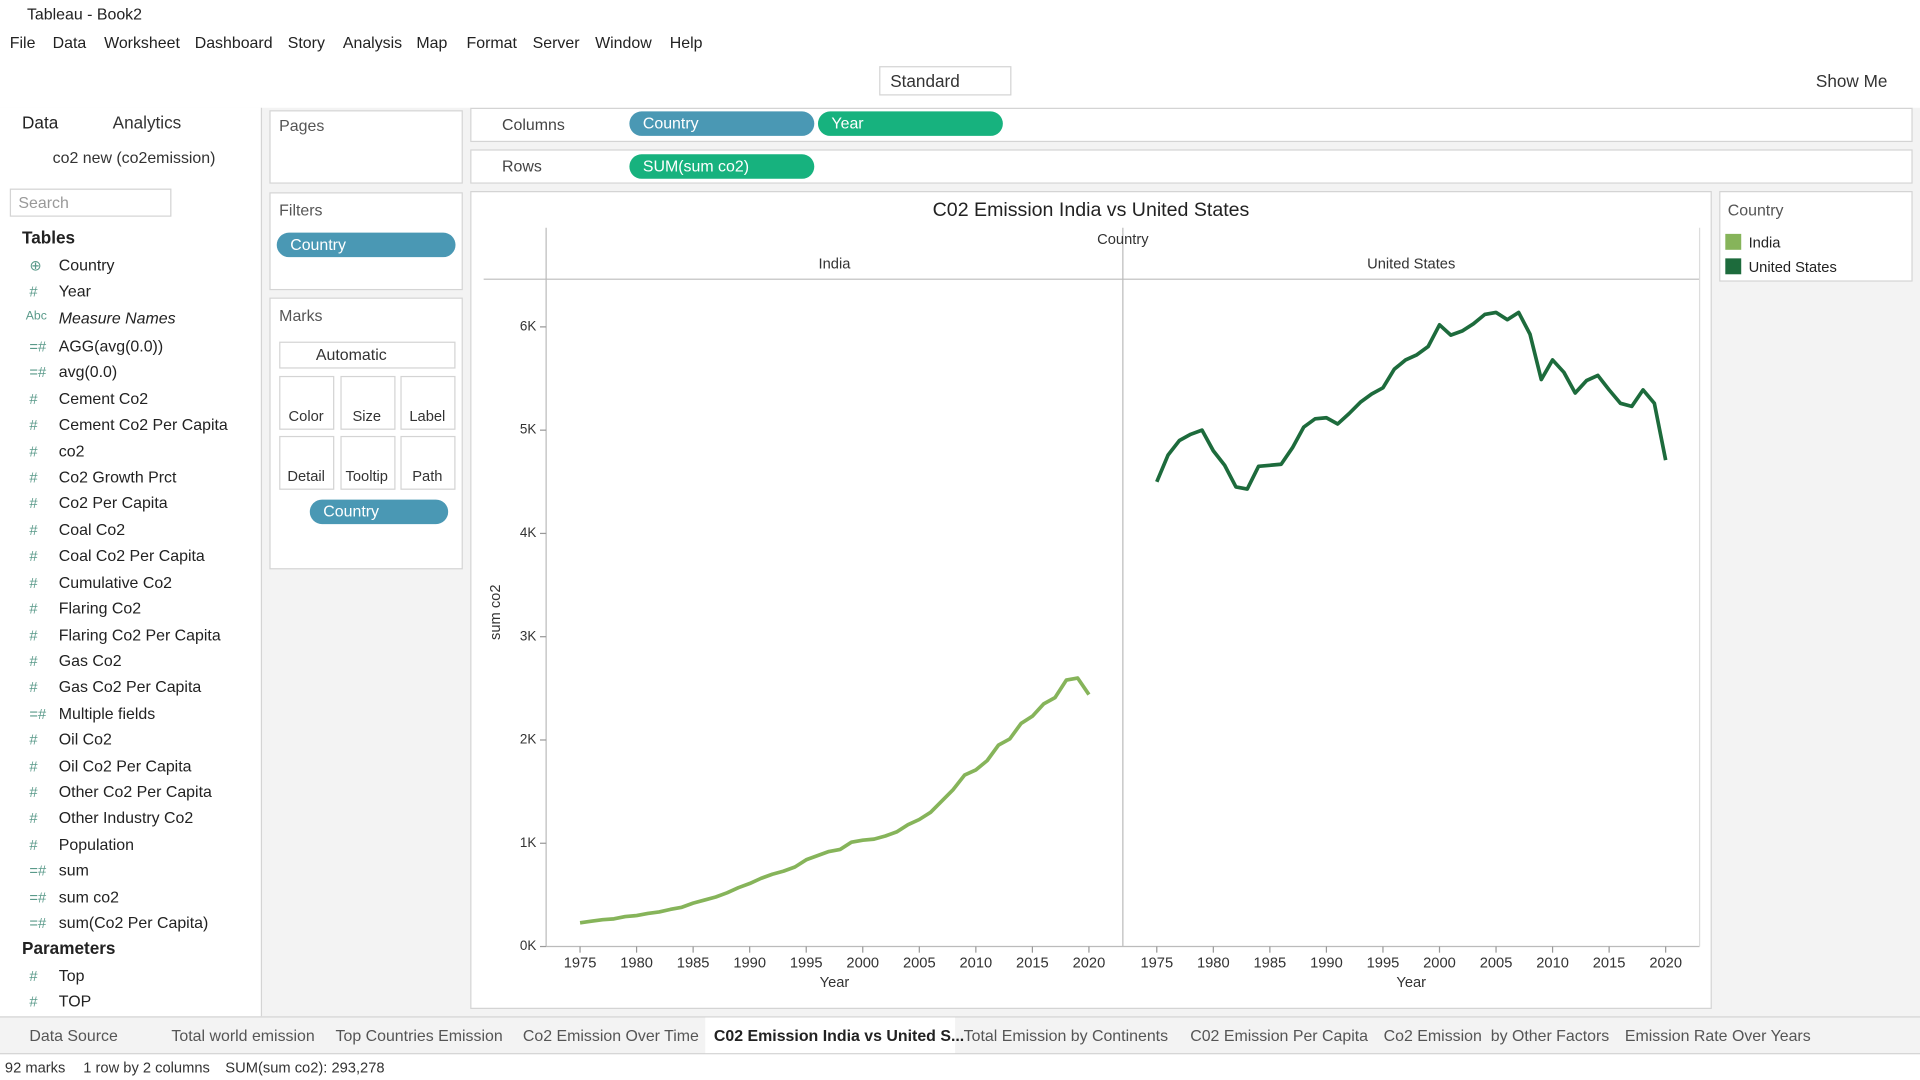  What do you see at coordinates (92, 529) in the screenshot?
I see `field-name: Coal Co2` at bounding box center [92, 529].